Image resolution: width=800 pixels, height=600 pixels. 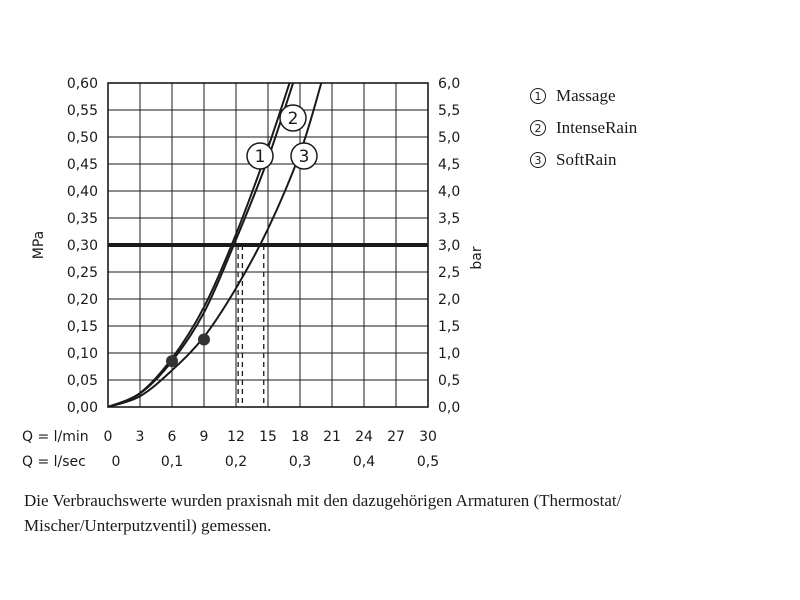 What do you see at coordinates (449, 408) in the screenshot?
I see `right-tick-label: 0,0` at bounding box center [449, 408].